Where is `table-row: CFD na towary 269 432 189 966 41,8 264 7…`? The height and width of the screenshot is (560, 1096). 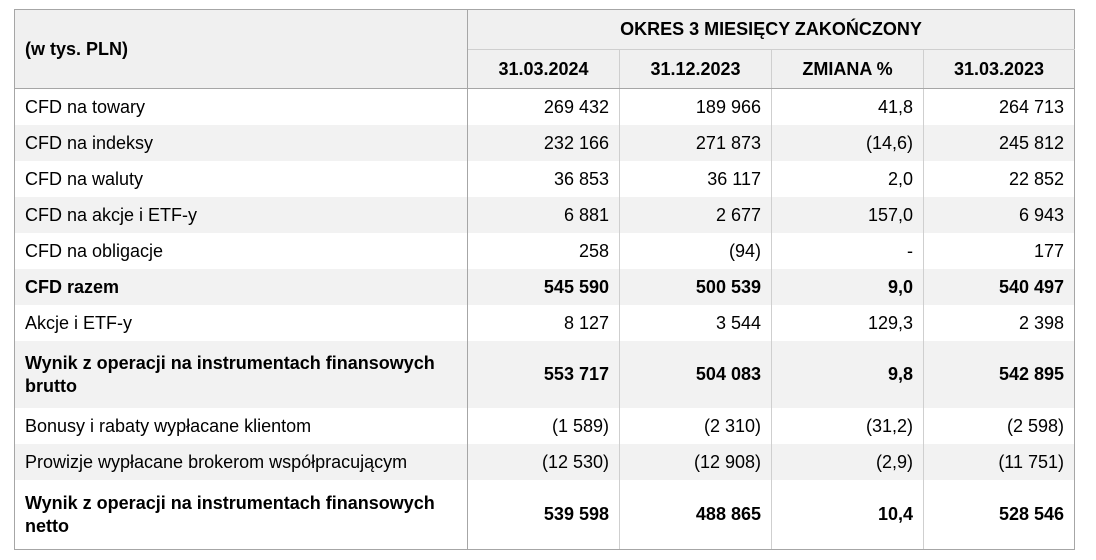 table-row: CFD na towary 269 432 189 966 41,8 264 7… is located at coordinates (545, 106).